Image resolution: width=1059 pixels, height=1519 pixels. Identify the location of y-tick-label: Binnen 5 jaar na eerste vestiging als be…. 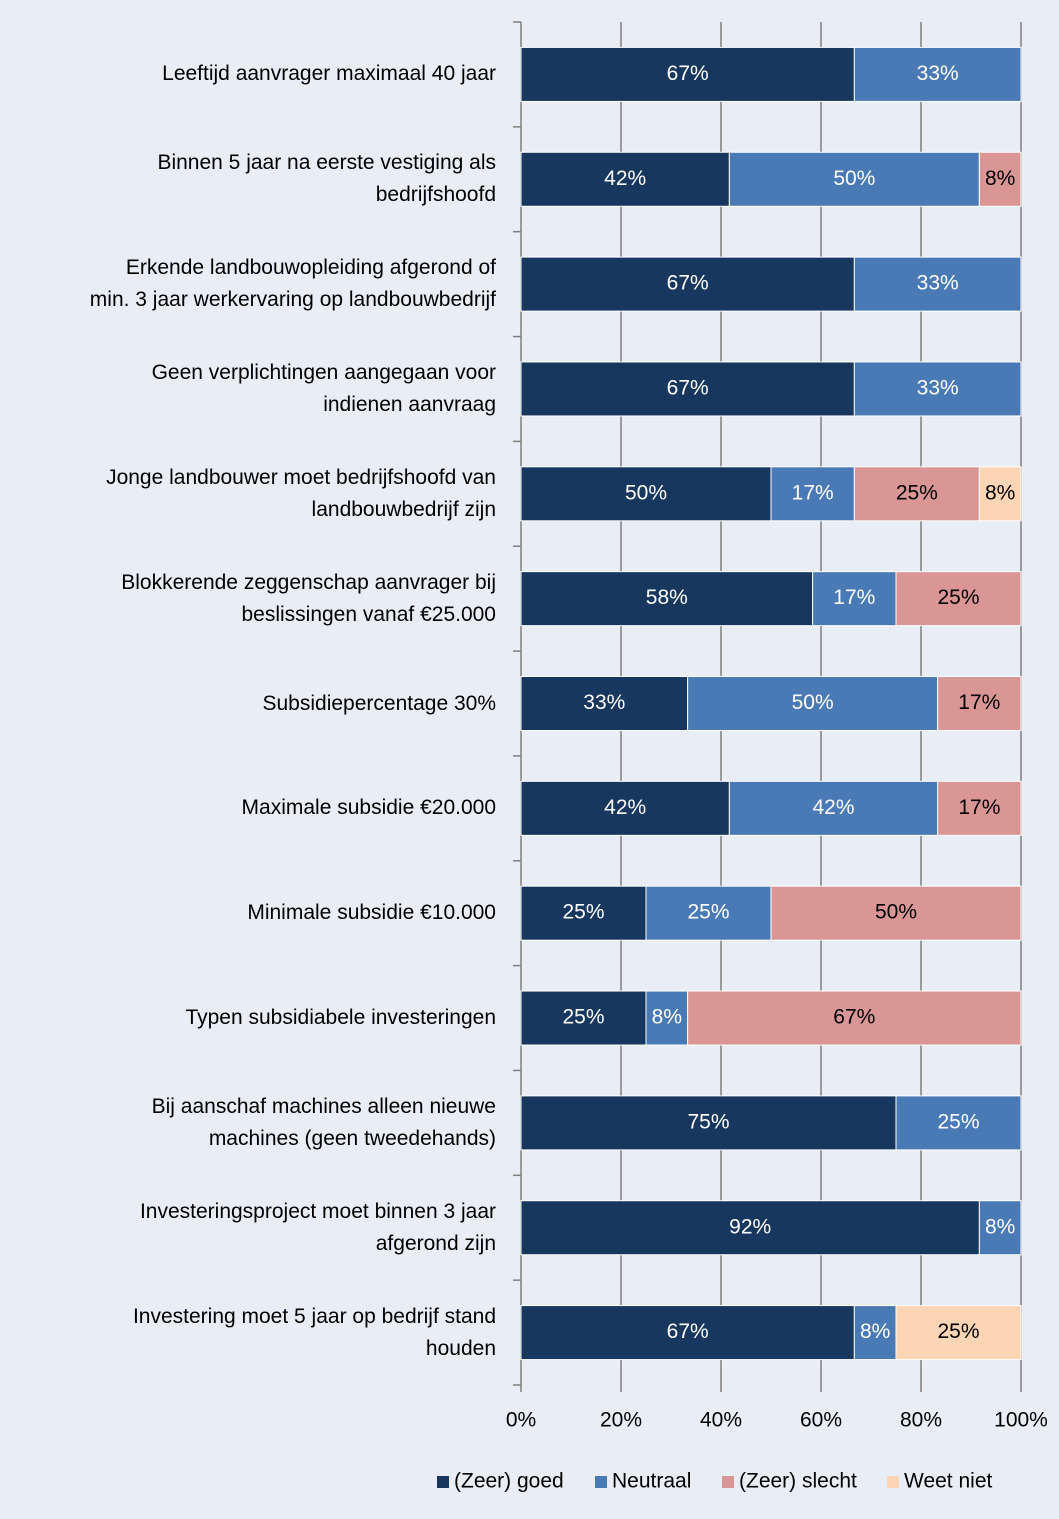
(326, 179).